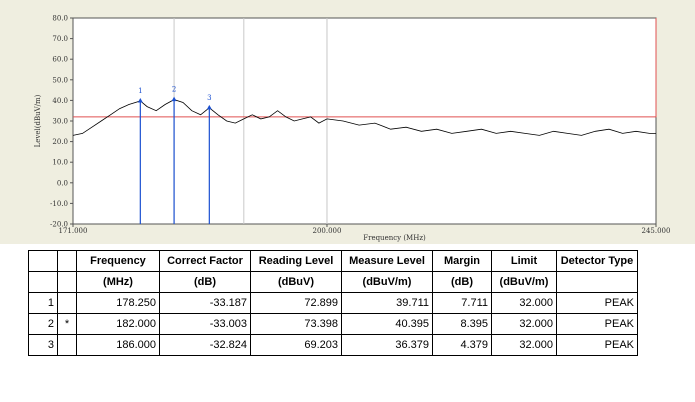 Image resolution: width=695 pixels, height=402 pixels. What do you see at coordinates (43, 345) in the screenshot?
I see `row-no: 3` at bounding box center [43, 345].